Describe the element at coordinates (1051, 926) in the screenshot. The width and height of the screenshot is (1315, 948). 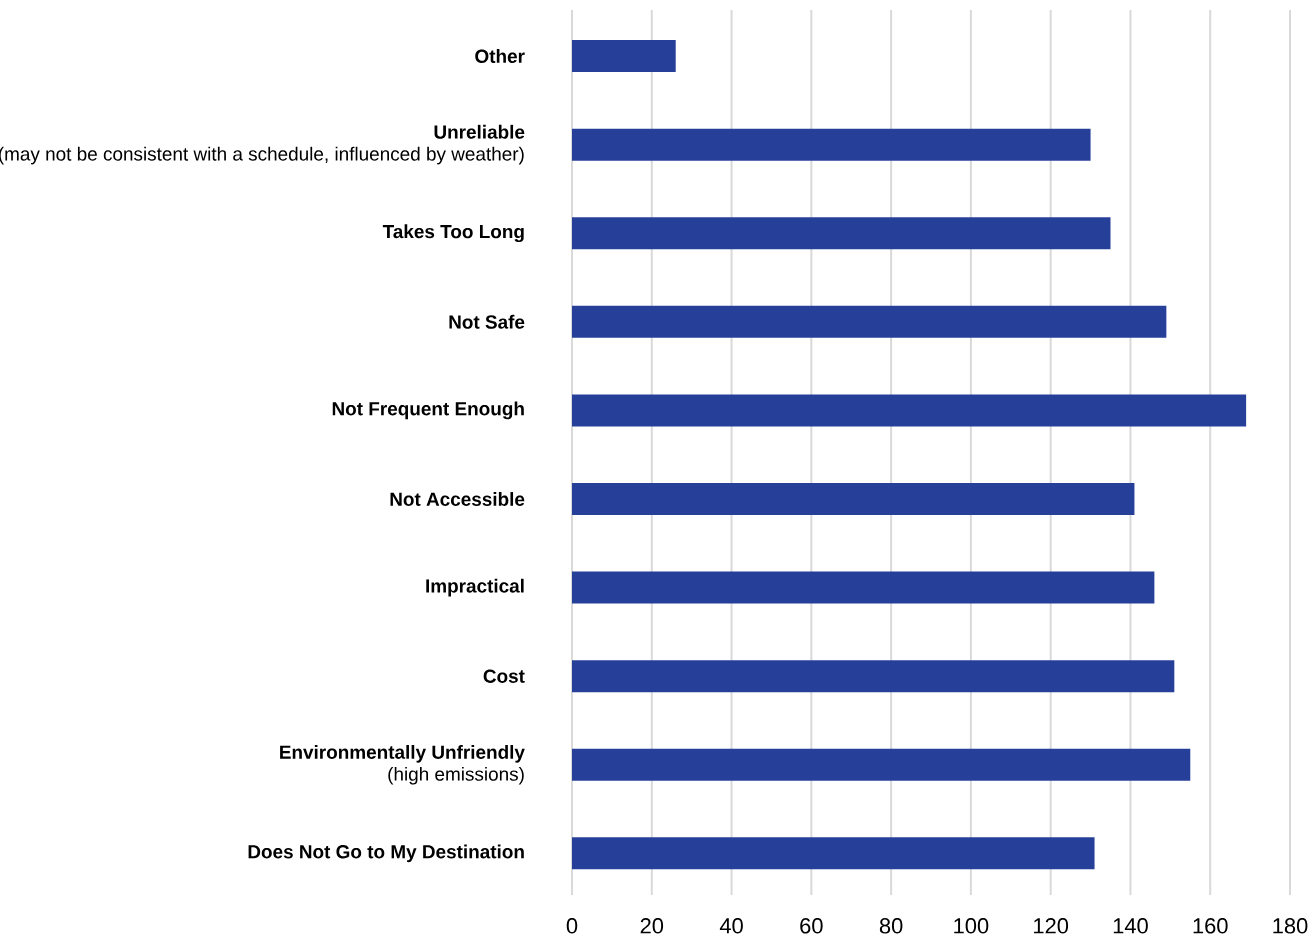
I see `x-tick-label: 120` at that location.